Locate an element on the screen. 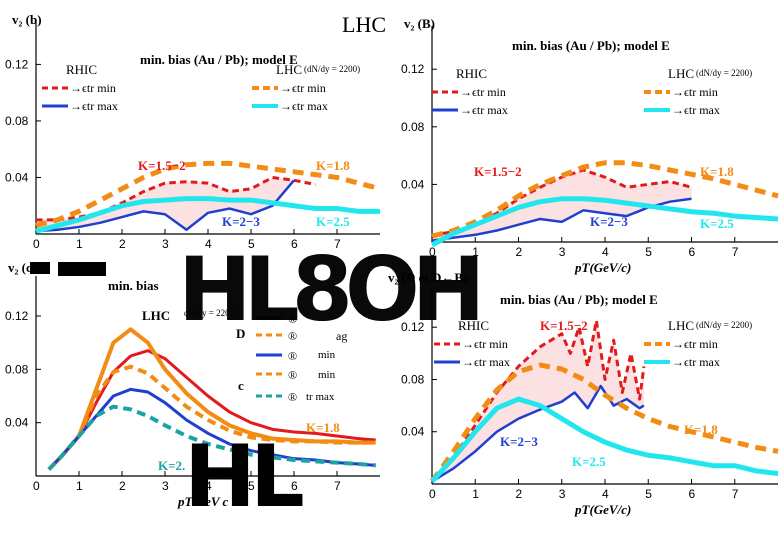 This screenshot has width=780, height=540. x-axis-label: pT GeV c is located at coordinates (203, 501).